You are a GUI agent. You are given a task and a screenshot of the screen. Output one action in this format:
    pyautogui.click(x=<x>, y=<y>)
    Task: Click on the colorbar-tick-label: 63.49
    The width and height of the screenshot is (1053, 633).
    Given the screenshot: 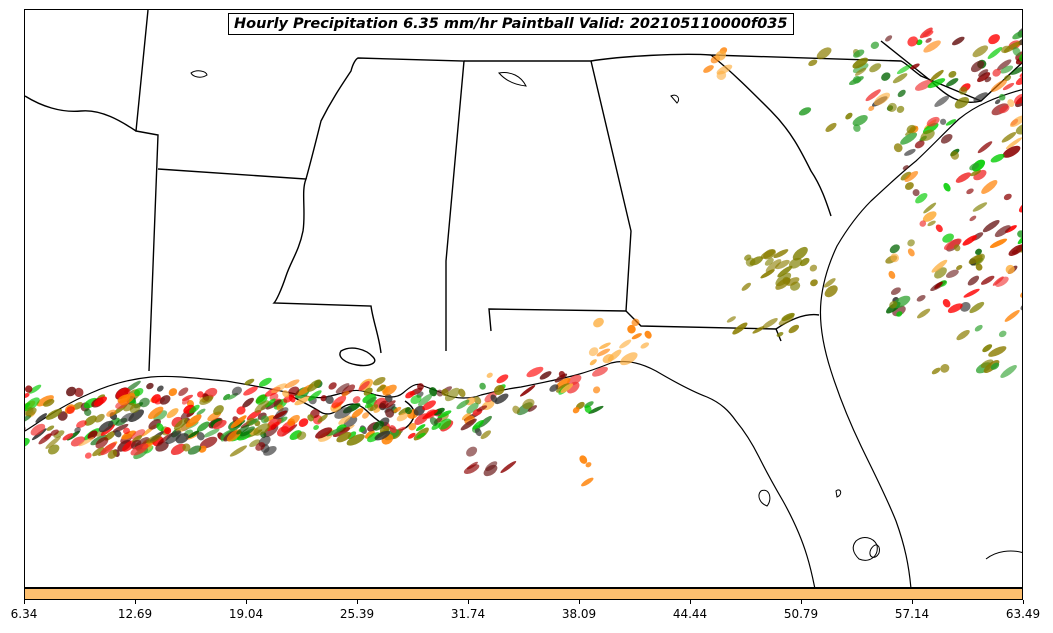 What is the action you would take?
    pyautogui.click(x=1023, y=614)
    